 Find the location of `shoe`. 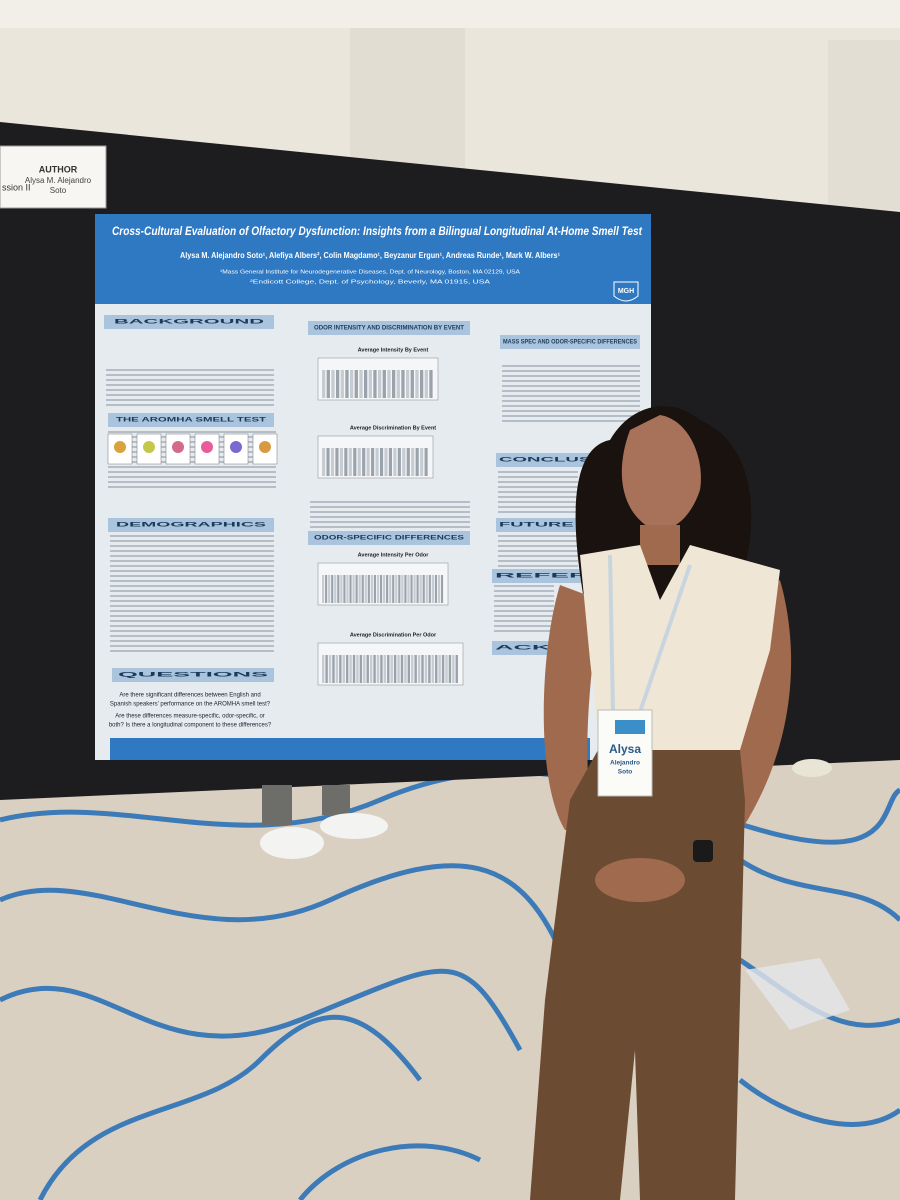

shoe is located at coordinates (812, 768).